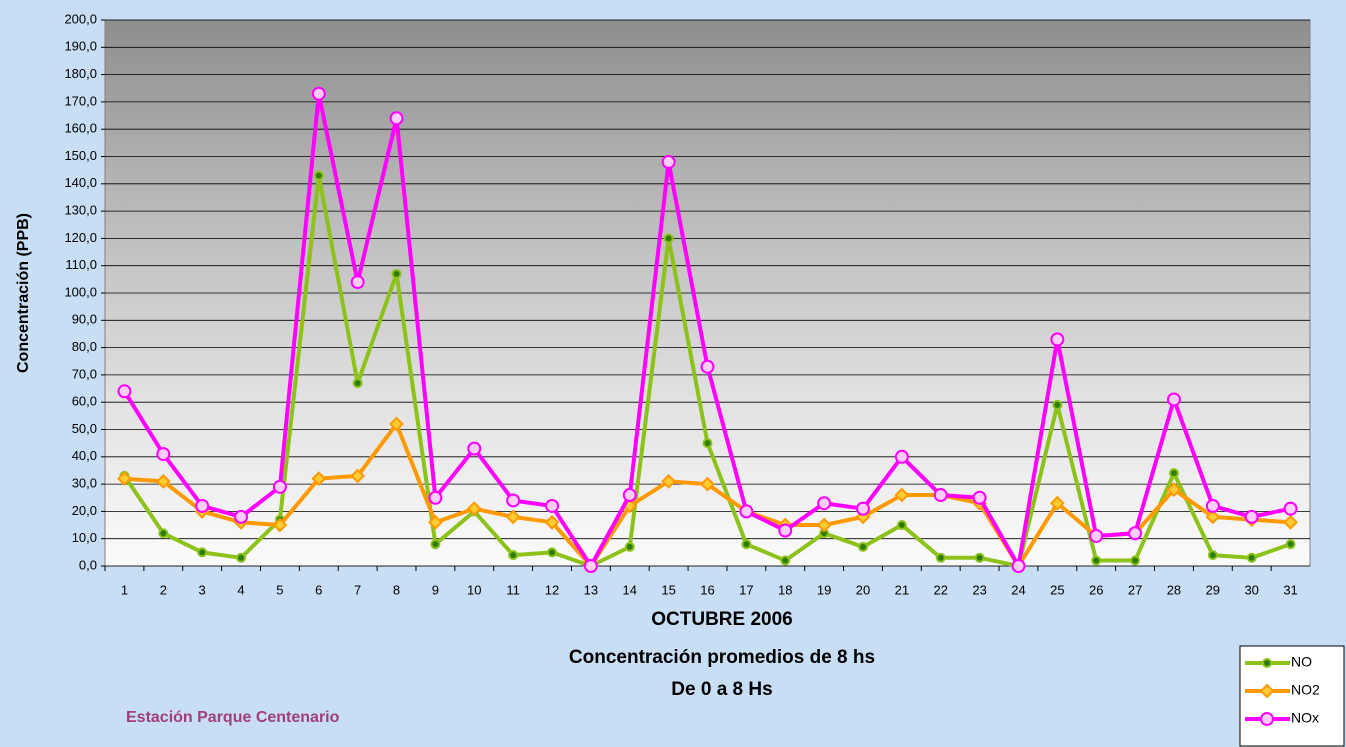  Describe the element at coordinates (1251, 589) in the screenshot. I see `x-tick-label: 30` at that location.